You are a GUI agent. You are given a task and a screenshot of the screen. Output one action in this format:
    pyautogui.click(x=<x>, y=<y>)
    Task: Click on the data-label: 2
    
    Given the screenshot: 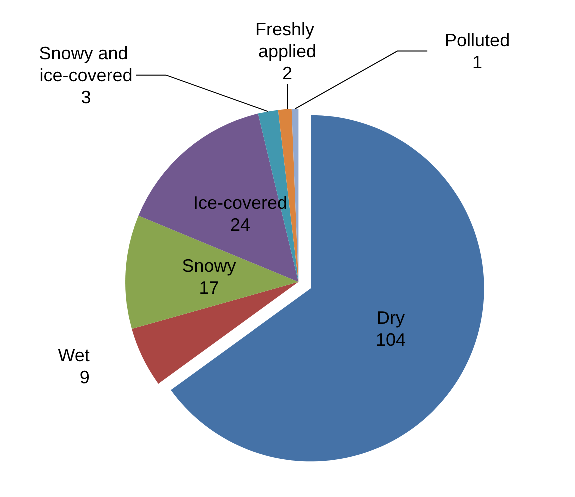 What is the action you would take?
    pyautogui.click(x=287, y=73)
    